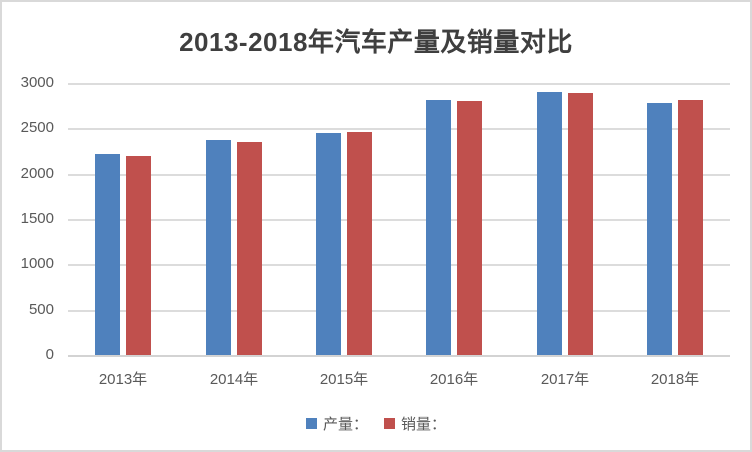 The width and height of the screenshot is (752, 452). I want to click on legend-item-sales: 销量：, so click(415, 423).